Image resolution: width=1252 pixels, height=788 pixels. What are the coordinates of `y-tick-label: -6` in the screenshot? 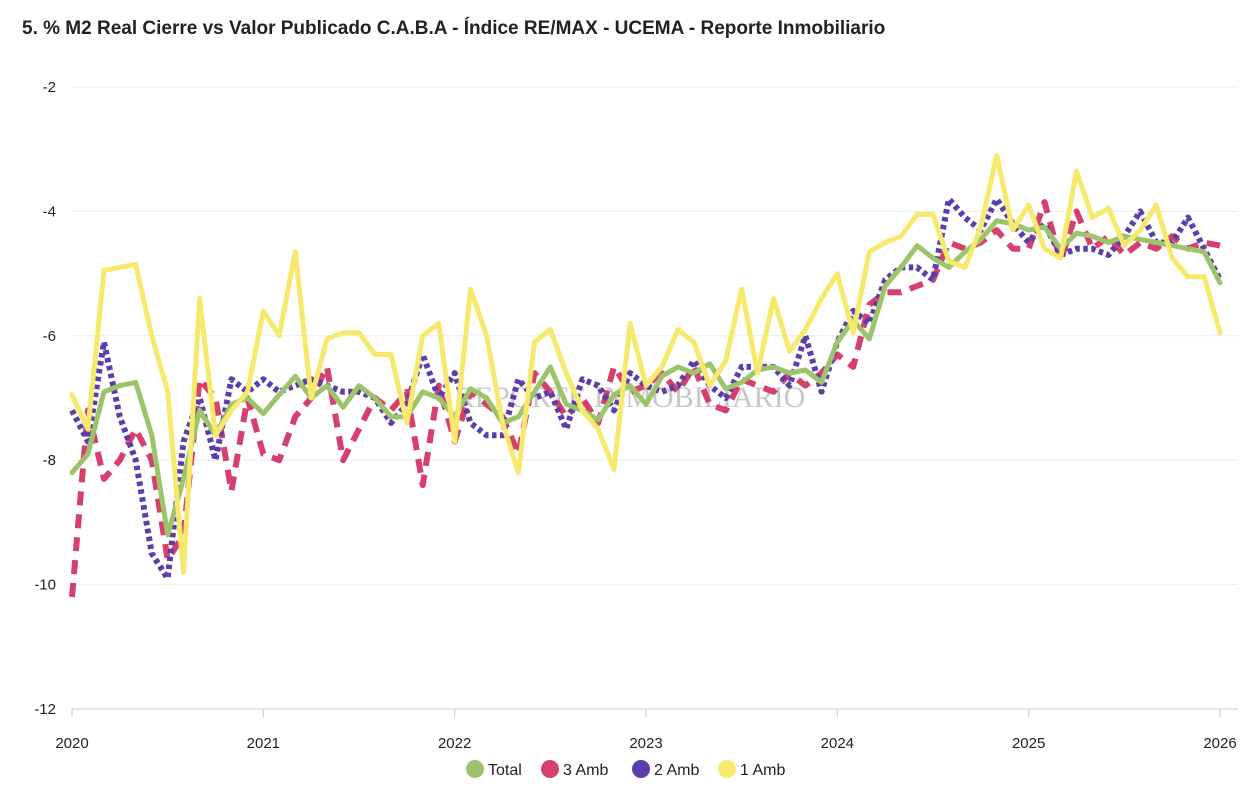 It's located at (49, 336).